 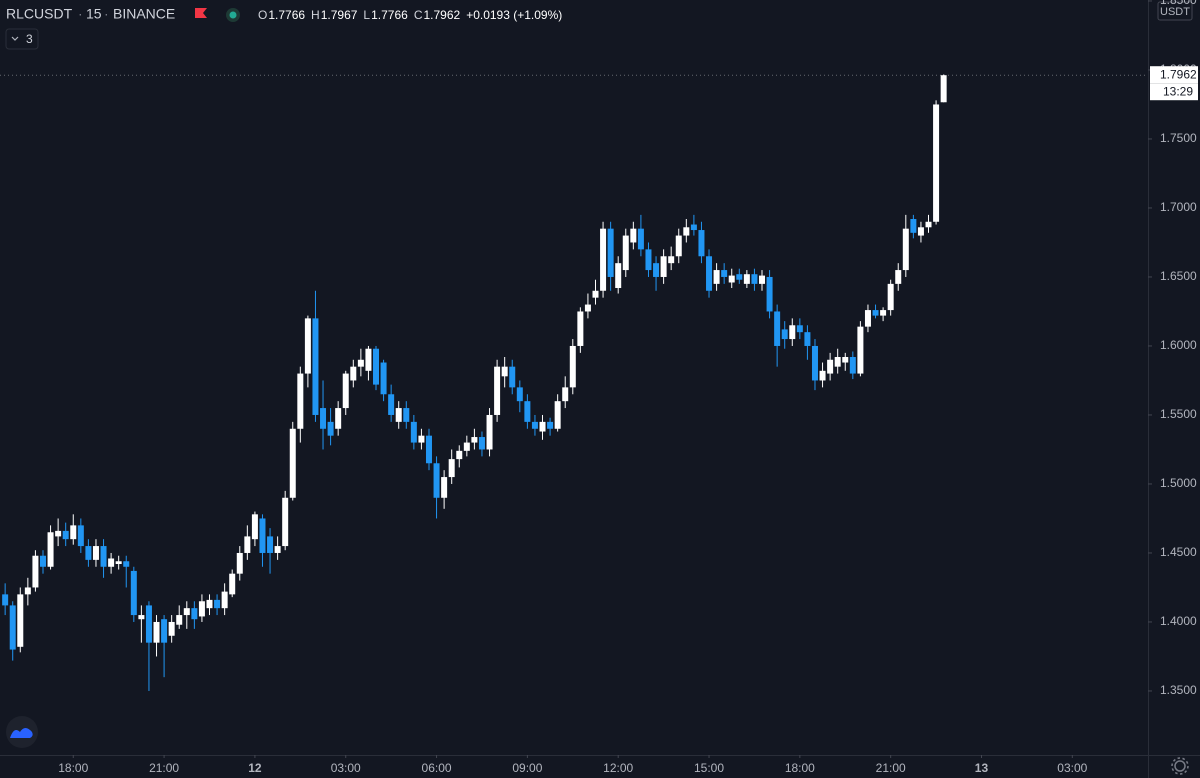 I want to click on legend-change: +0.0193 (+1.09%), so click(x=514, y=15).